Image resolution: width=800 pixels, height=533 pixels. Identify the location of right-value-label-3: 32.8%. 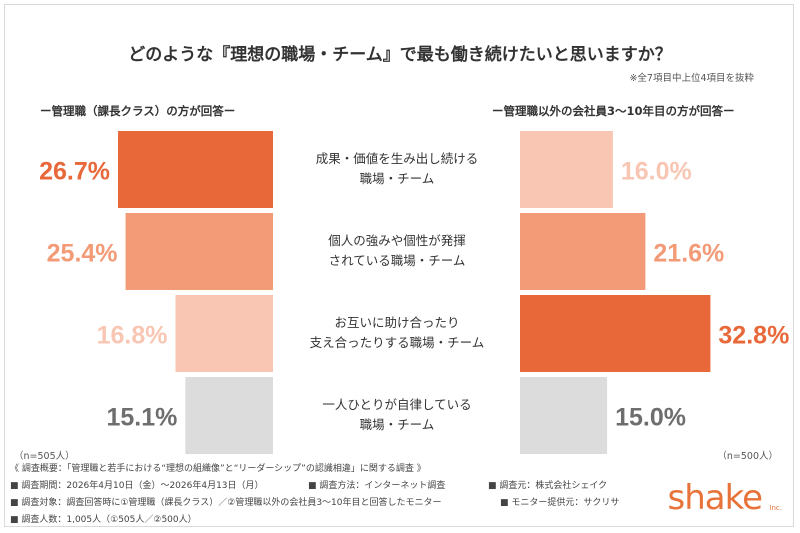
(753, 336).